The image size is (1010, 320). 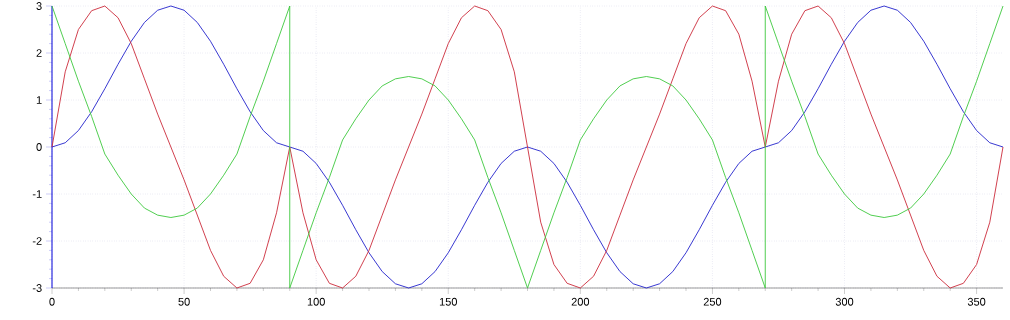 What do you see at coordinates (39, 6) in the screenshot?
I see `y-tick-label: 3` at bounding box center [39, 6].